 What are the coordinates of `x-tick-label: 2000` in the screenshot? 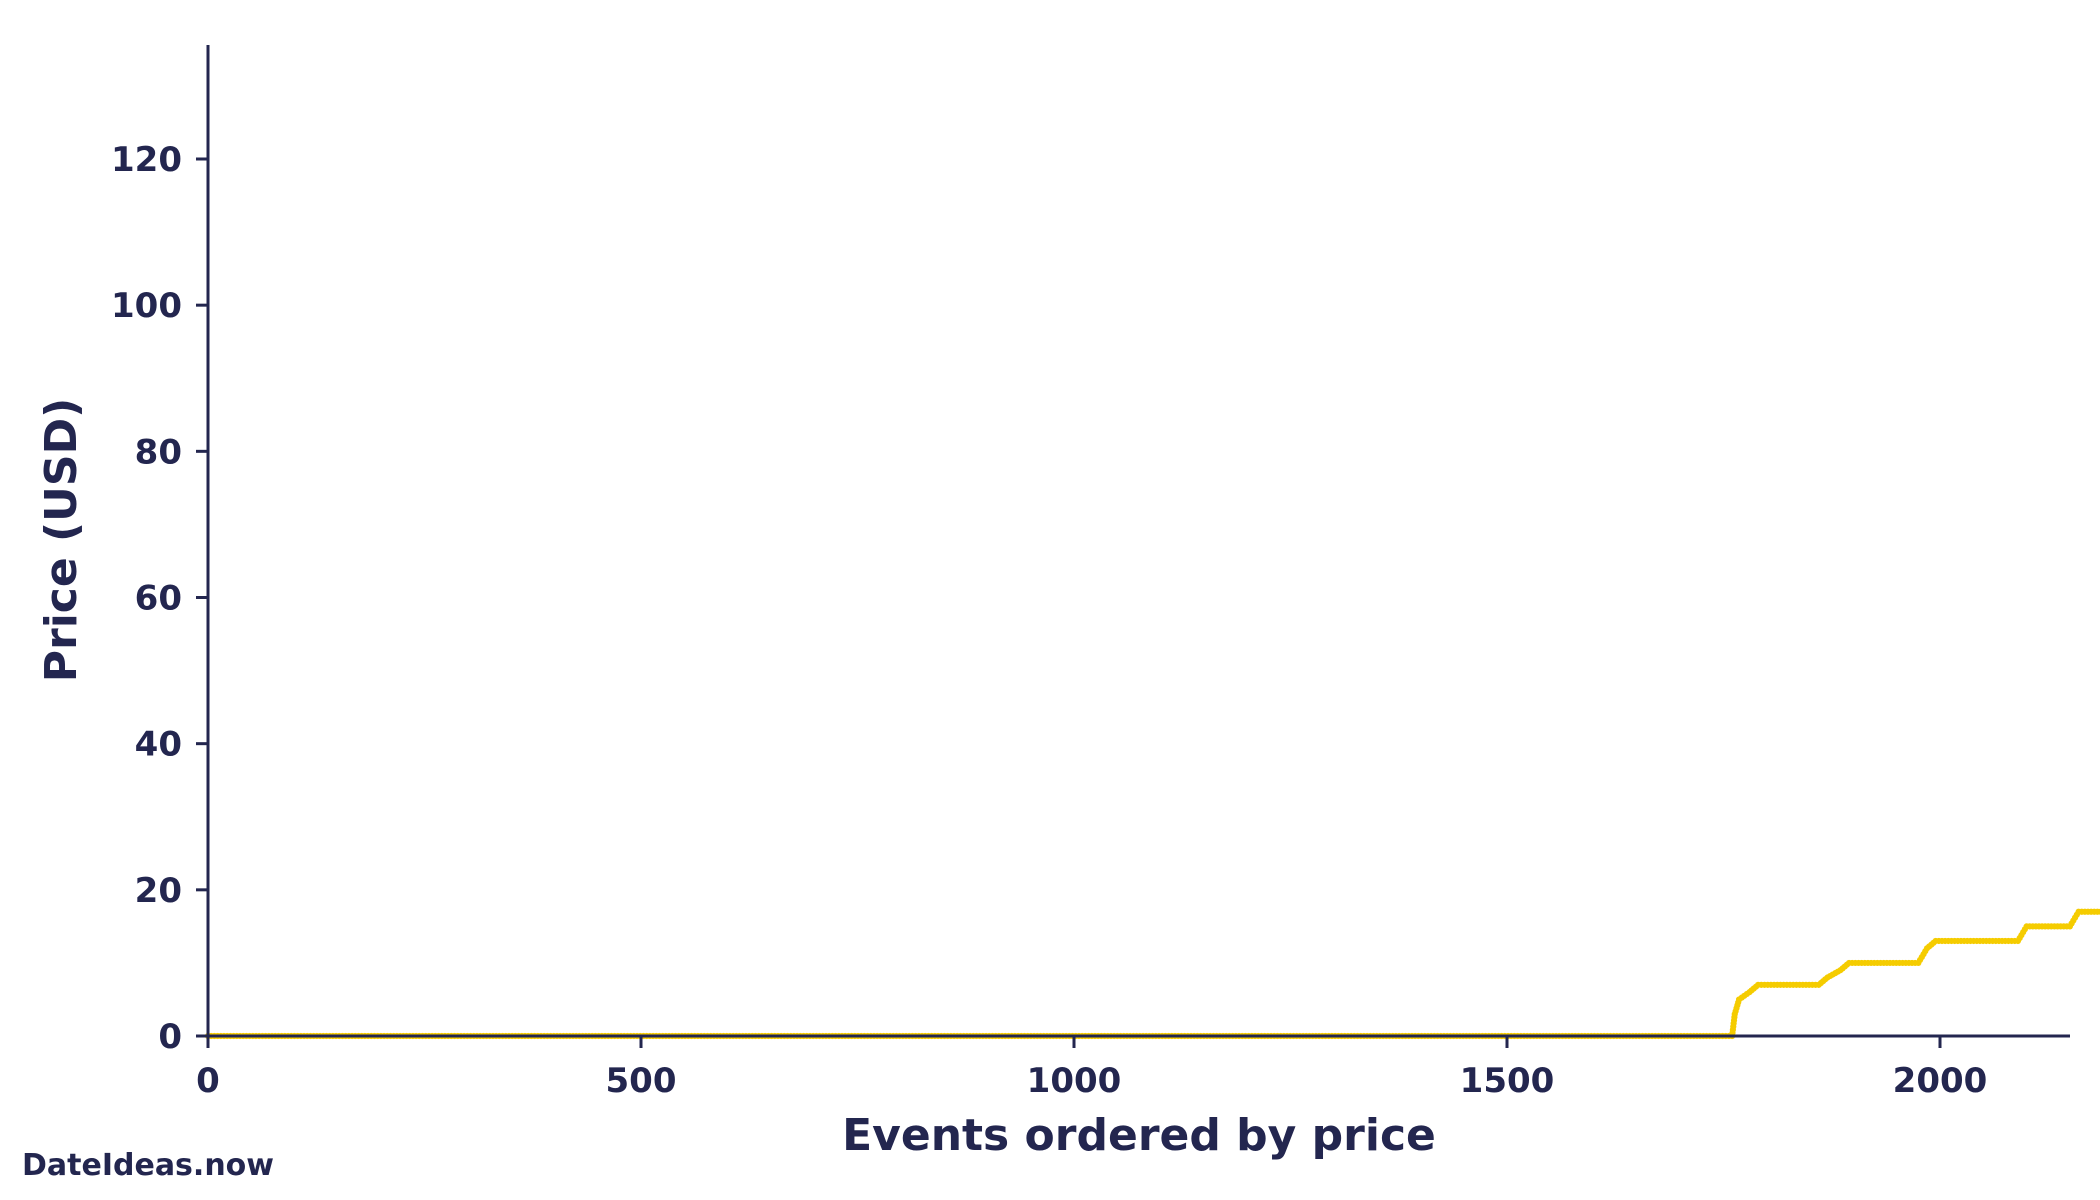 It's located at (1940, 1081).